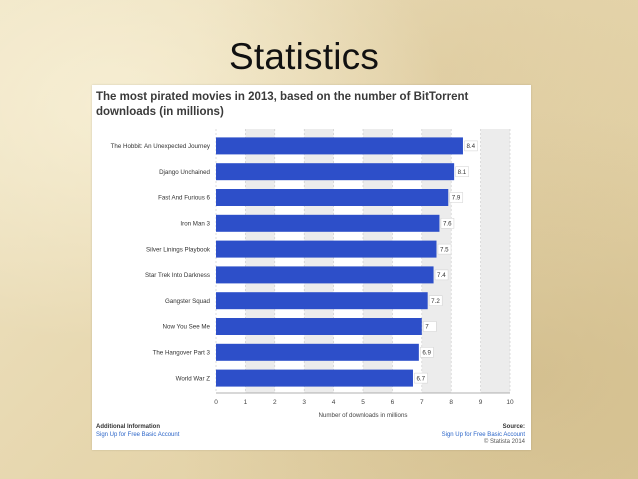  What do you see at coordinates (178, 249) in the screenshot?
I see `category-label: Silver Linings Playbook` at bounding box center [178, 249].